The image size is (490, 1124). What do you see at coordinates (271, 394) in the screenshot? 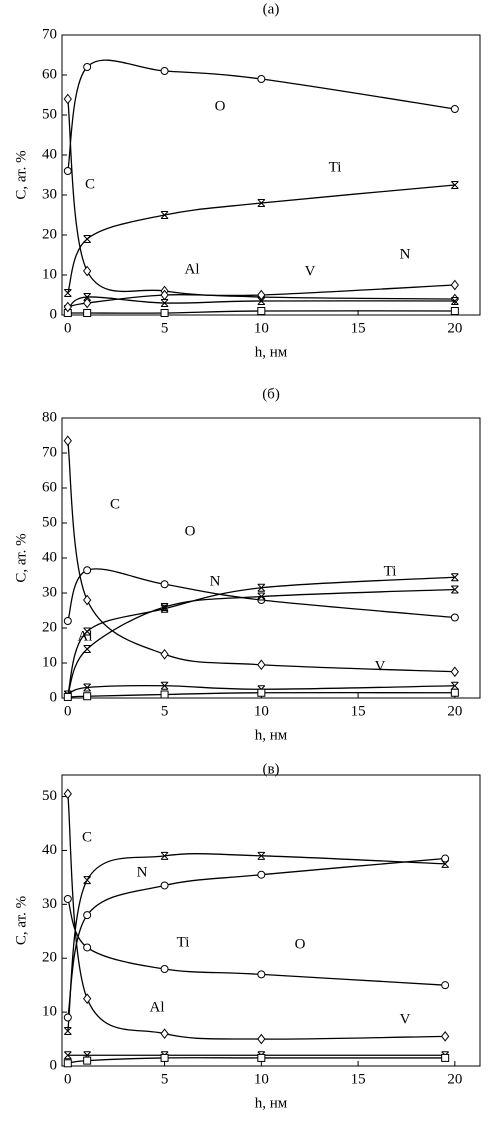
I see `panel-title: (б)` at bounding box center [271, 394].